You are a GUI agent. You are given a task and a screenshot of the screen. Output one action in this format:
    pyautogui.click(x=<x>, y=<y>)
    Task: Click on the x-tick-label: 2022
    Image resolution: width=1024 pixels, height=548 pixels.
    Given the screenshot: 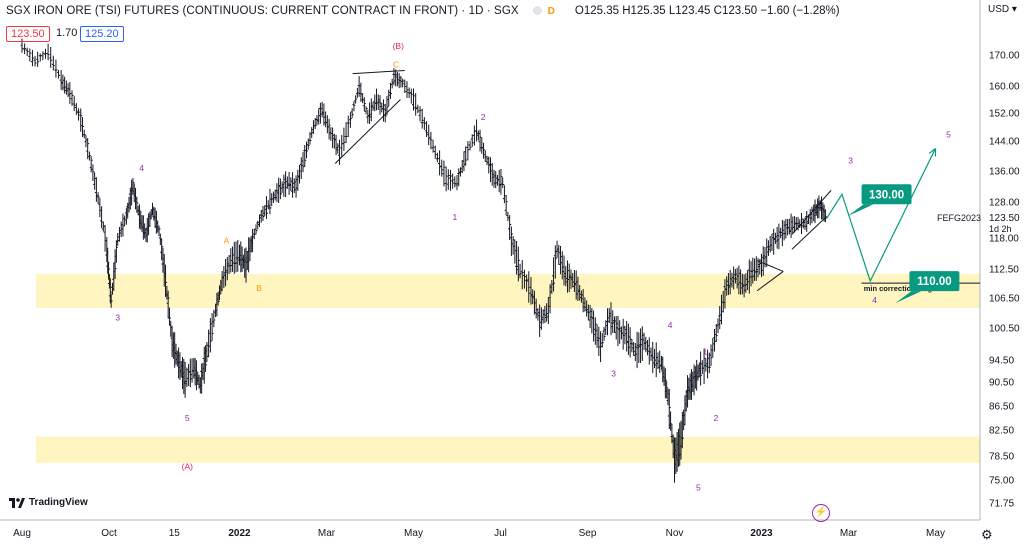 What is the action you would take?
    pyautogui.click(x=239, y=533)
    